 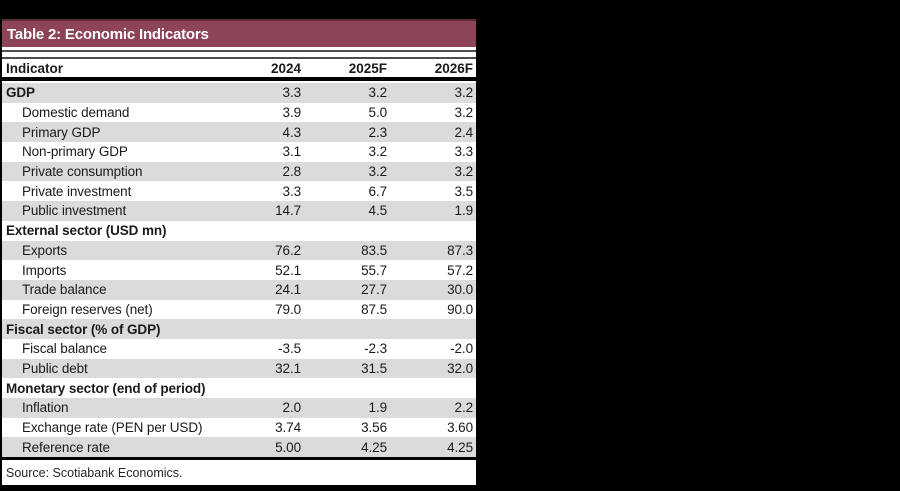 I want to click on row-value-2024: 14.7, so click(x=288, y=211).